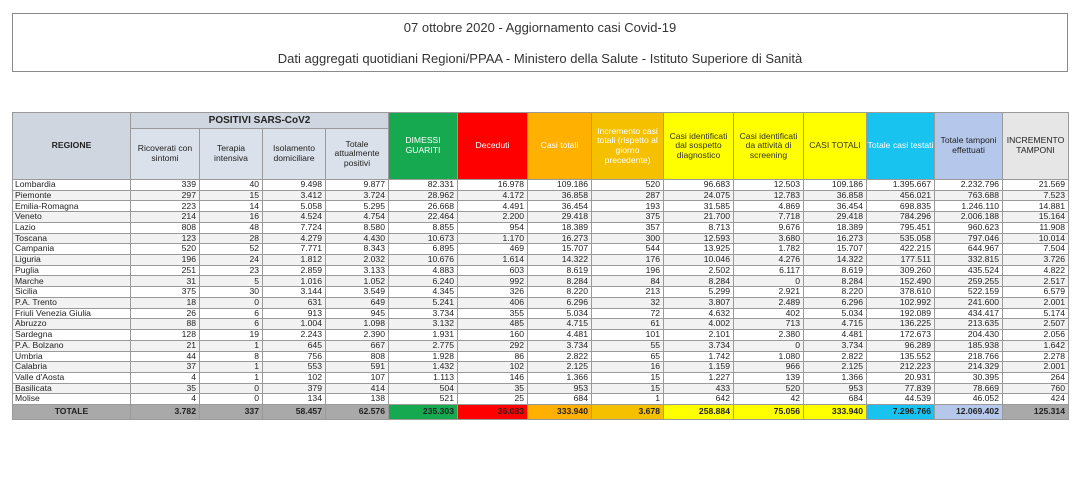 Image resolution: width=1080 pixels, height=499 pixels. Describe the element at coordinates (900, 185) in the screenshot. I see `table-cell: 1.395.667` at that location.